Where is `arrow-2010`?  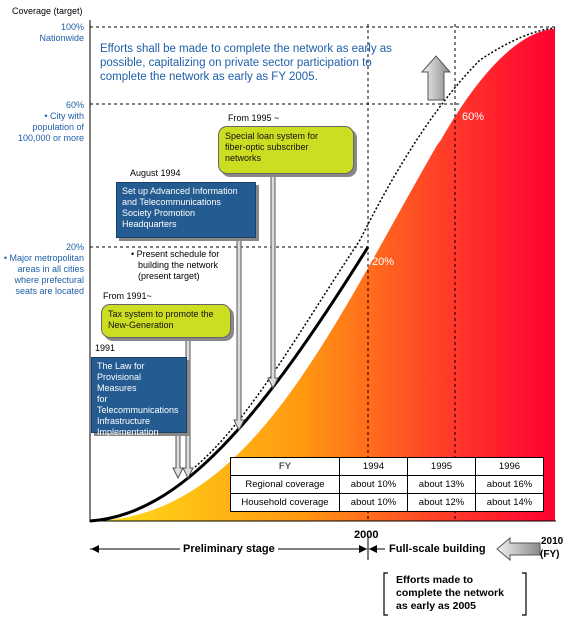 arrow-2010 is located at coordinates (518, 549).